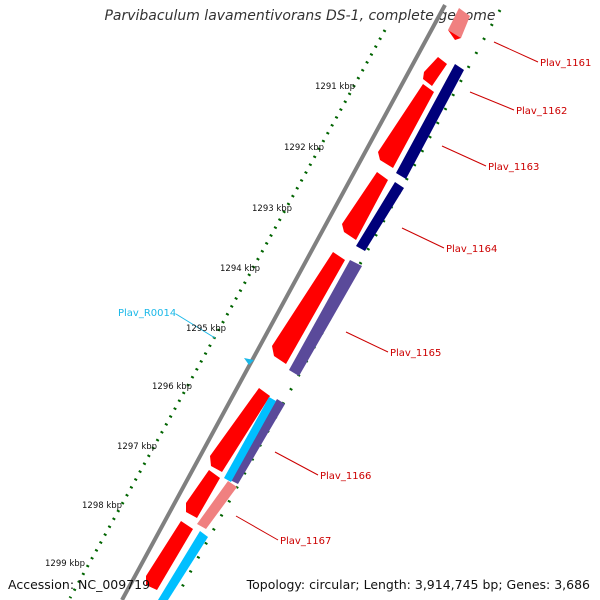 The width and height of the screenshot is (600, 600). Describe the element at coordinates (203, 494) in the screenshot. I see `cds-arrow-f` at that location.